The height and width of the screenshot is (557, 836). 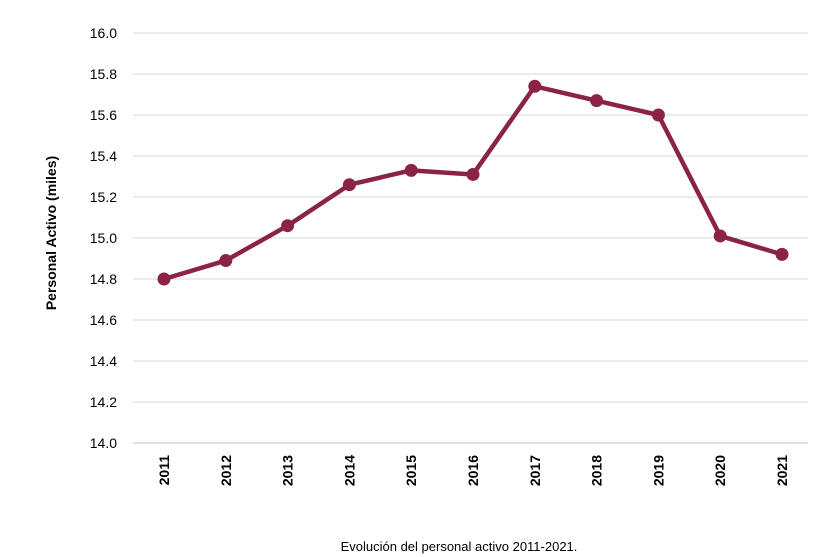 I want to click on x-tick-label: 2016, so click(x=473, y=470).